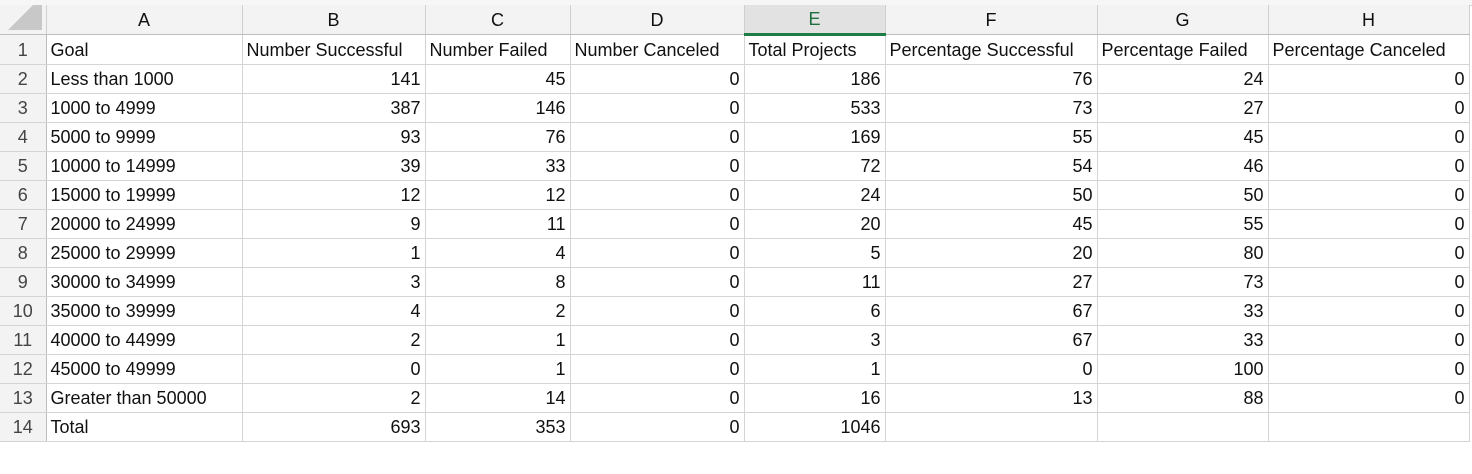  Describe the element at coordinates (334, 137) in the screenshot. I see `cell-b4: 93` at that location.